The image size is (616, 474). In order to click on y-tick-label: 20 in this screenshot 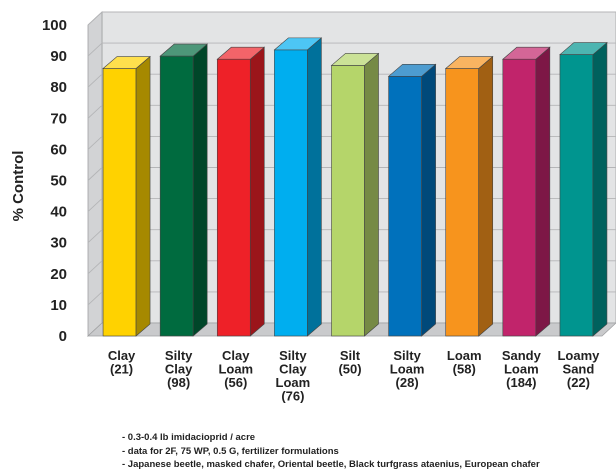, I will do `click(58, 274)`.